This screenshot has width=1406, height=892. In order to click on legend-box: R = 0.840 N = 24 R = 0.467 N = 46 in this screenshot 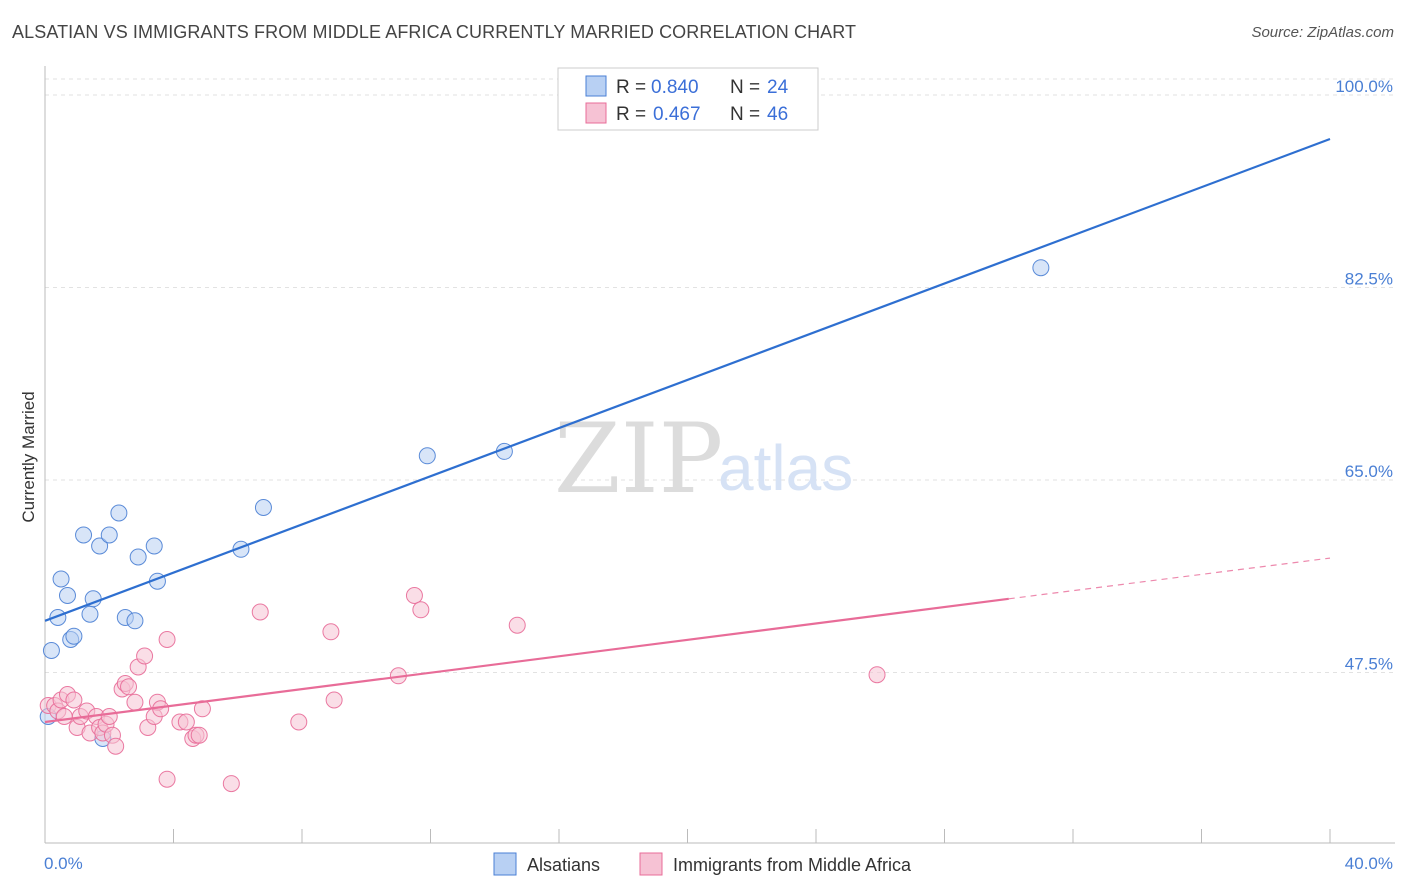, I will do `click(688, 99)`.